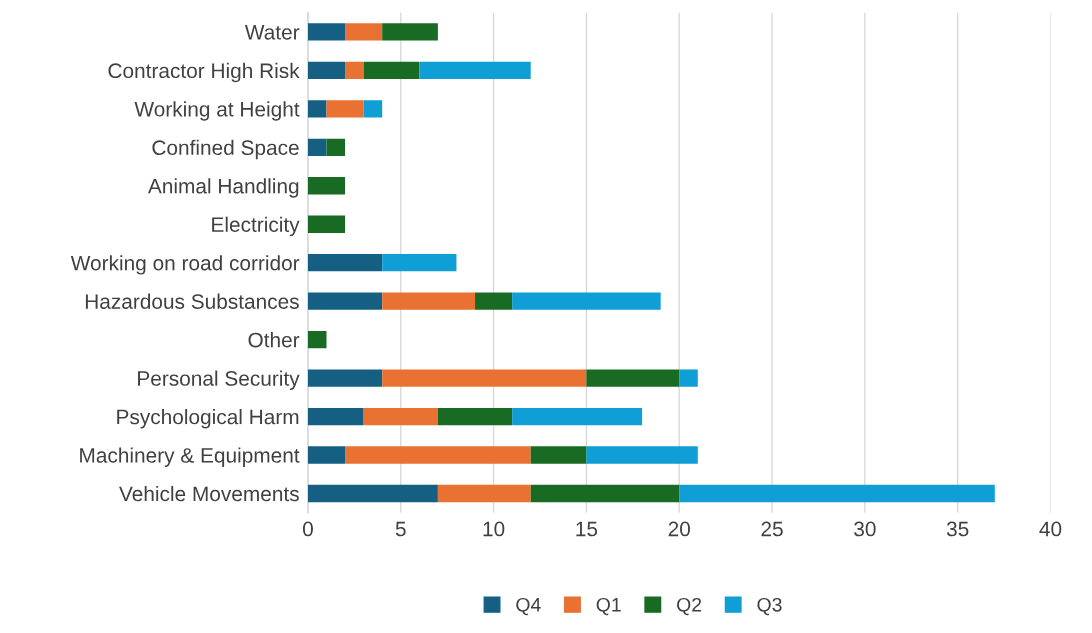 The height and width of the screenshot is (633, 1092). Describe the element at coordinates (528, 606) in the screenshot. I see `legend-label: Q4` at that location.